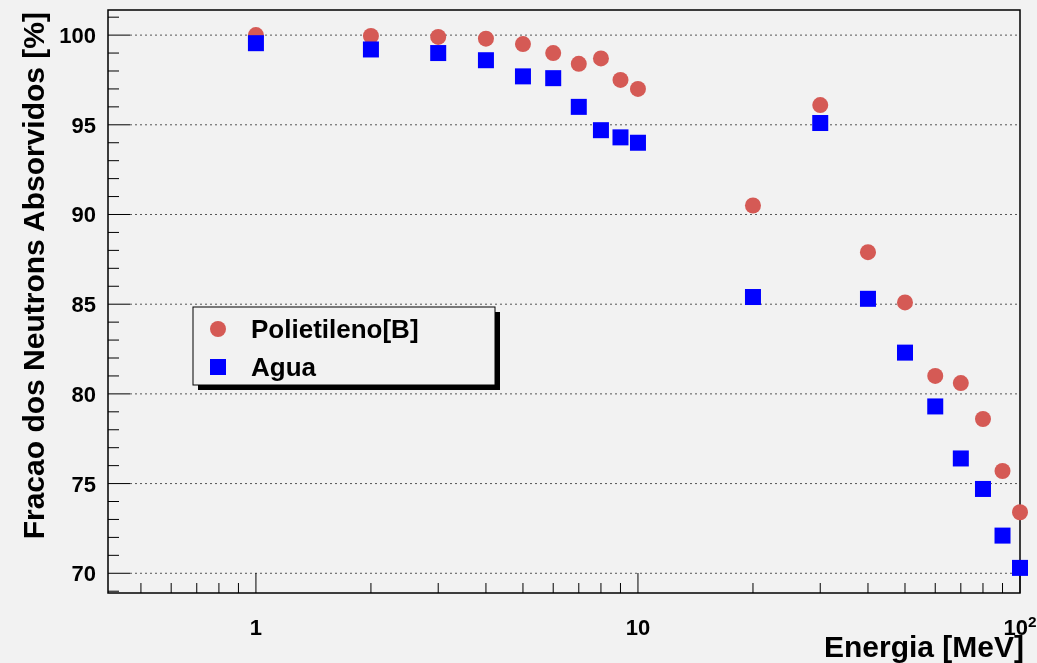 This screenshot has width=1037, height=663. I want to click on y-tick-label: 100, so click(77, 36).